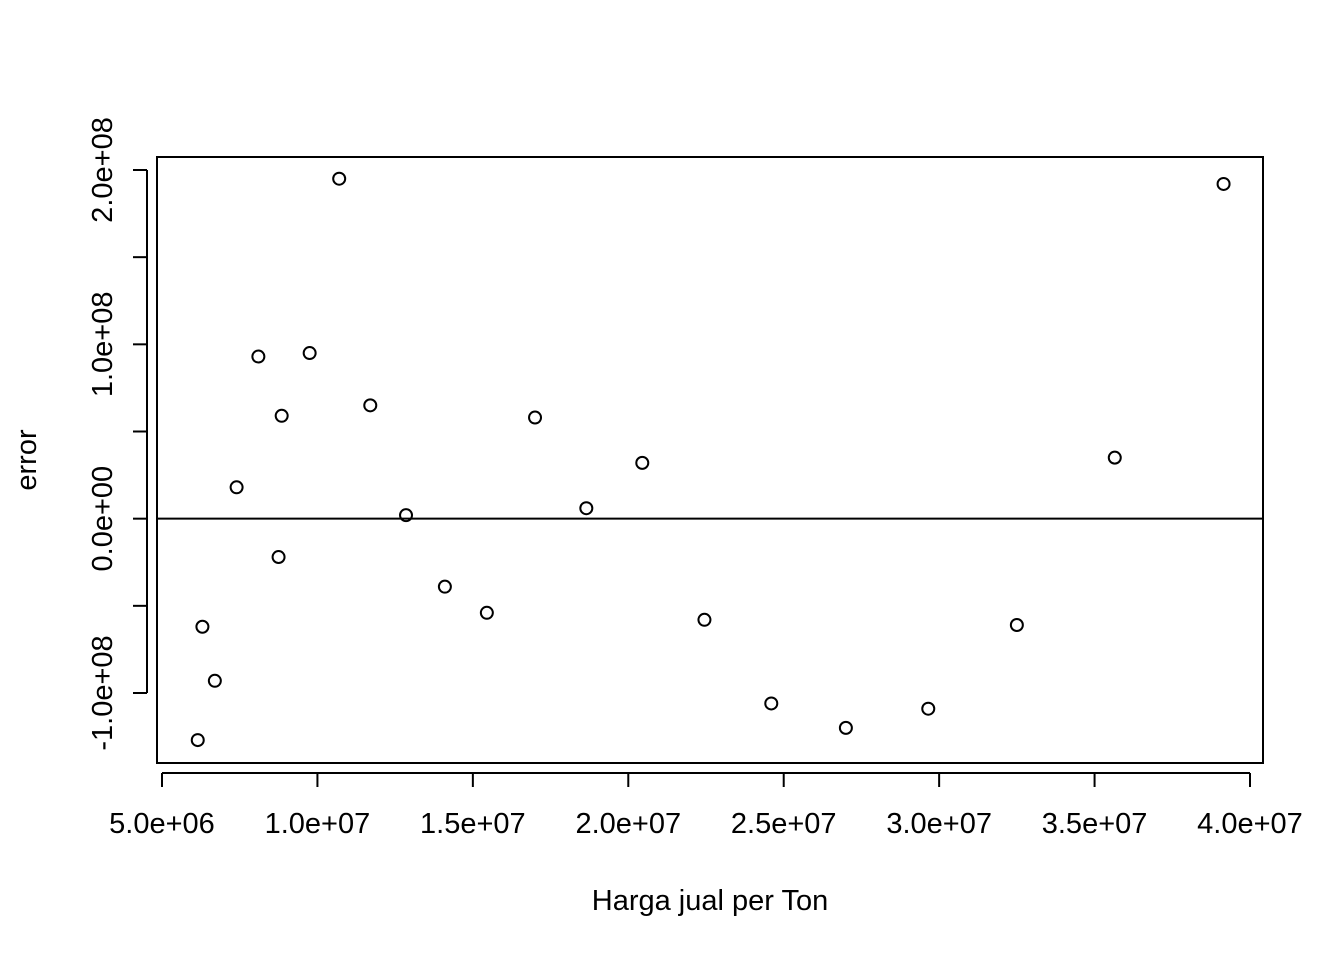 The height and width of the screenshot is (960, 1344). I want to click on y-tick-label: -1.0e+08, so click(103, 692).